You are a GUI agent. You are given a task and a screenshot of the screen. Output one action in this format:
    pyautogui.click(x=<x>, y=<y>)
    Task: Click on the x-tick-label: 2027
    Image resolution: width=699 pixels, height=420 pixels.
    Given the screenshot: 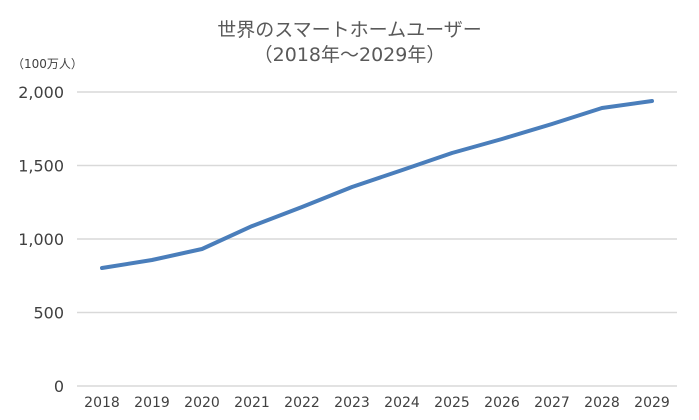 What is the action you would take?
    pyautogui.click(x=552, y=403)
    